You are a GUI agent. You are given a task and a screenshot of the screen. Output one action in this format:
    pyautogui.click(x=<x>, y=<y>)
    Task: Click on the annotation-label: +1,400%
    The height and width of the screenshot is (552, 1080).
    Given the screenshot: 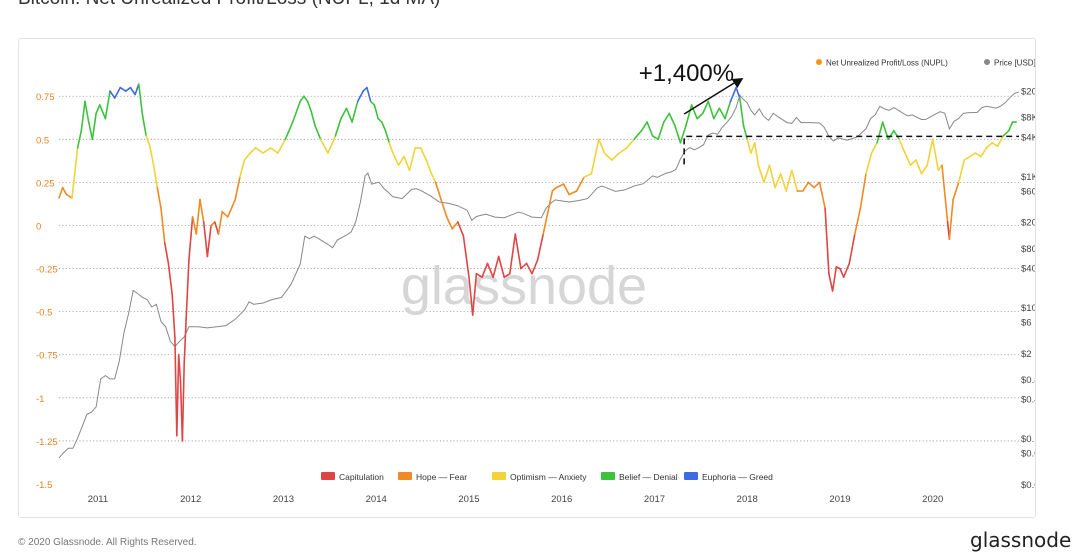 What is the action you would take?
    pyautogui.click(x=686, y=73)
    